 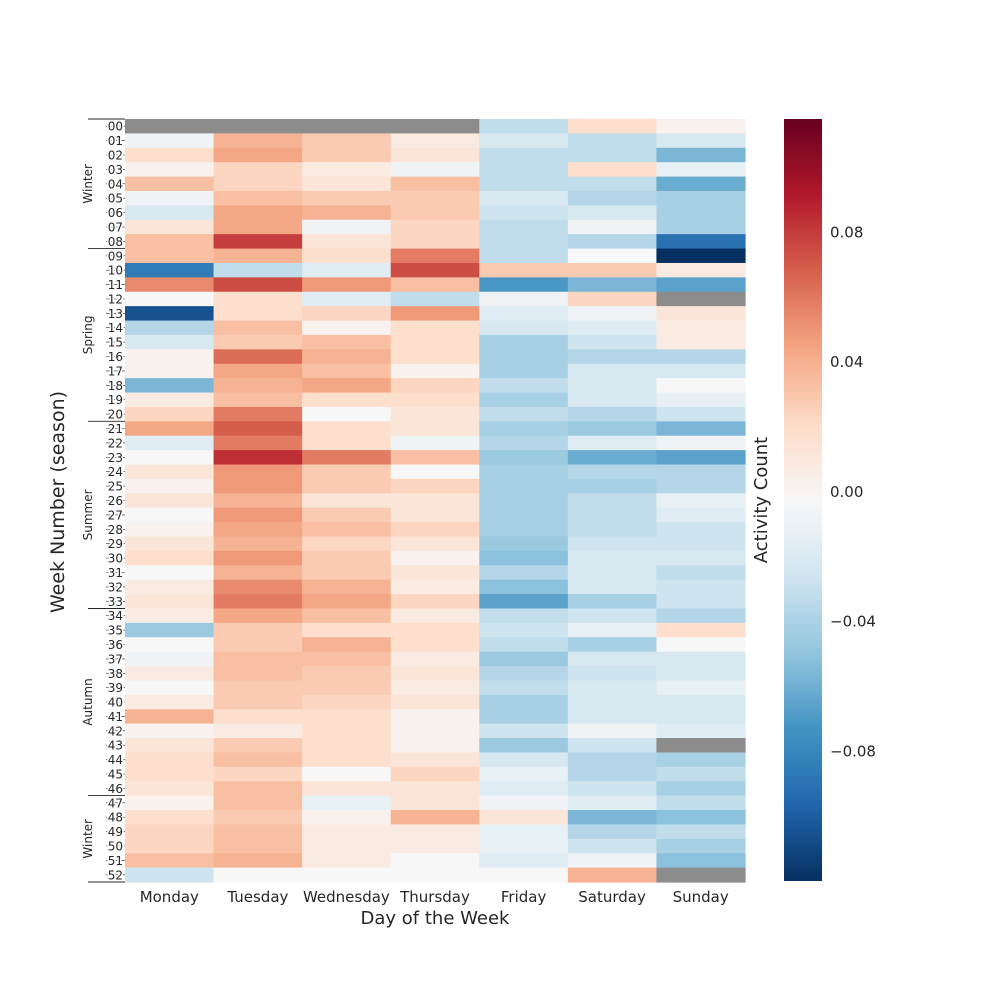 What do you see at coordinates (115, 228) in the screenshot?
I see `y-tick-label: 07` at bounding box center [115, 228].